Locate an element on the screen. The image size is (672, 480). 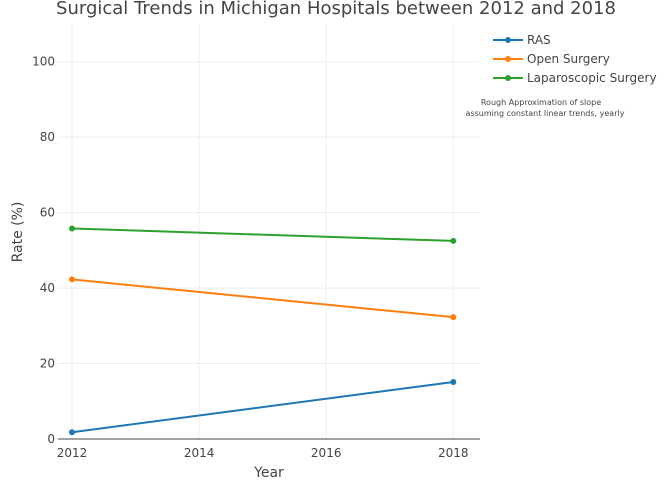
x-tick-label: 2012 is located at coordinates (72, 453).